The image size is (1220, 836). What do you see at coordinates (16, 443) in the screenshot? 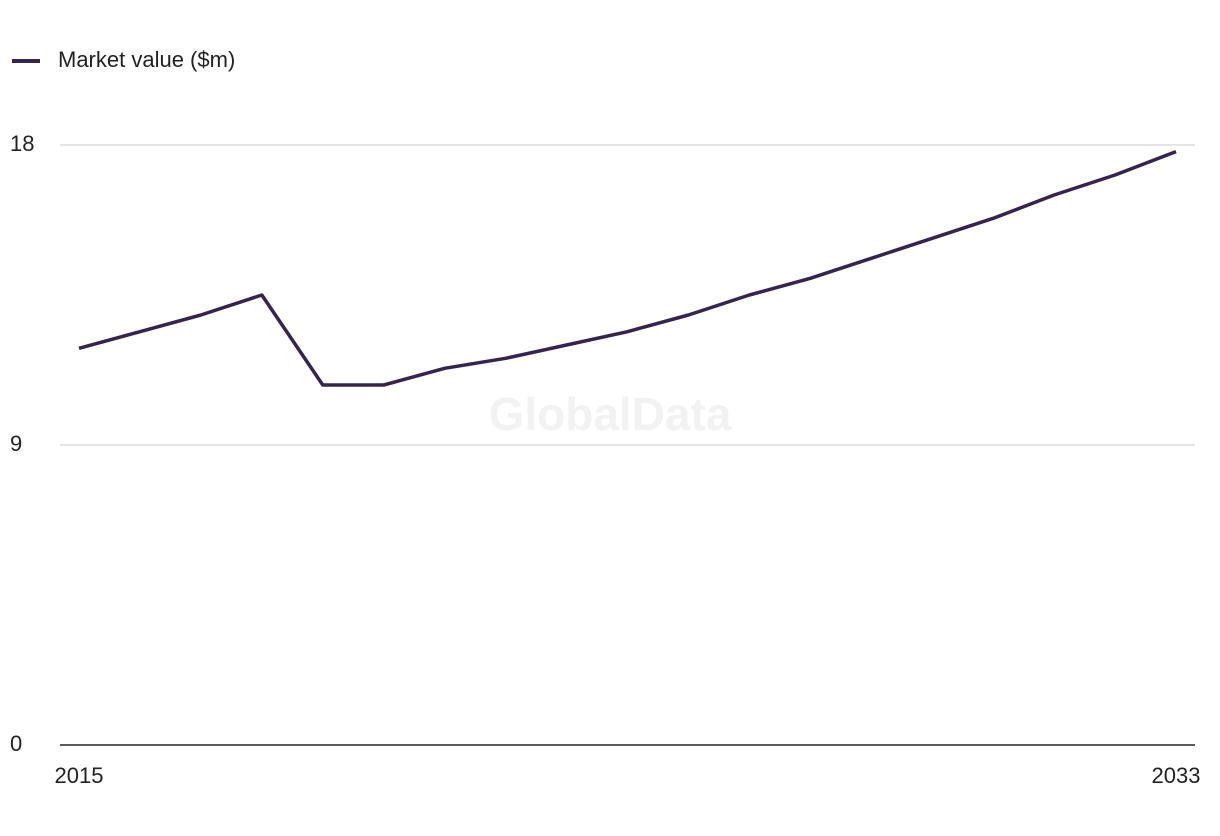
I see `y-tick-label: 9` at bounding box center [16, 443].